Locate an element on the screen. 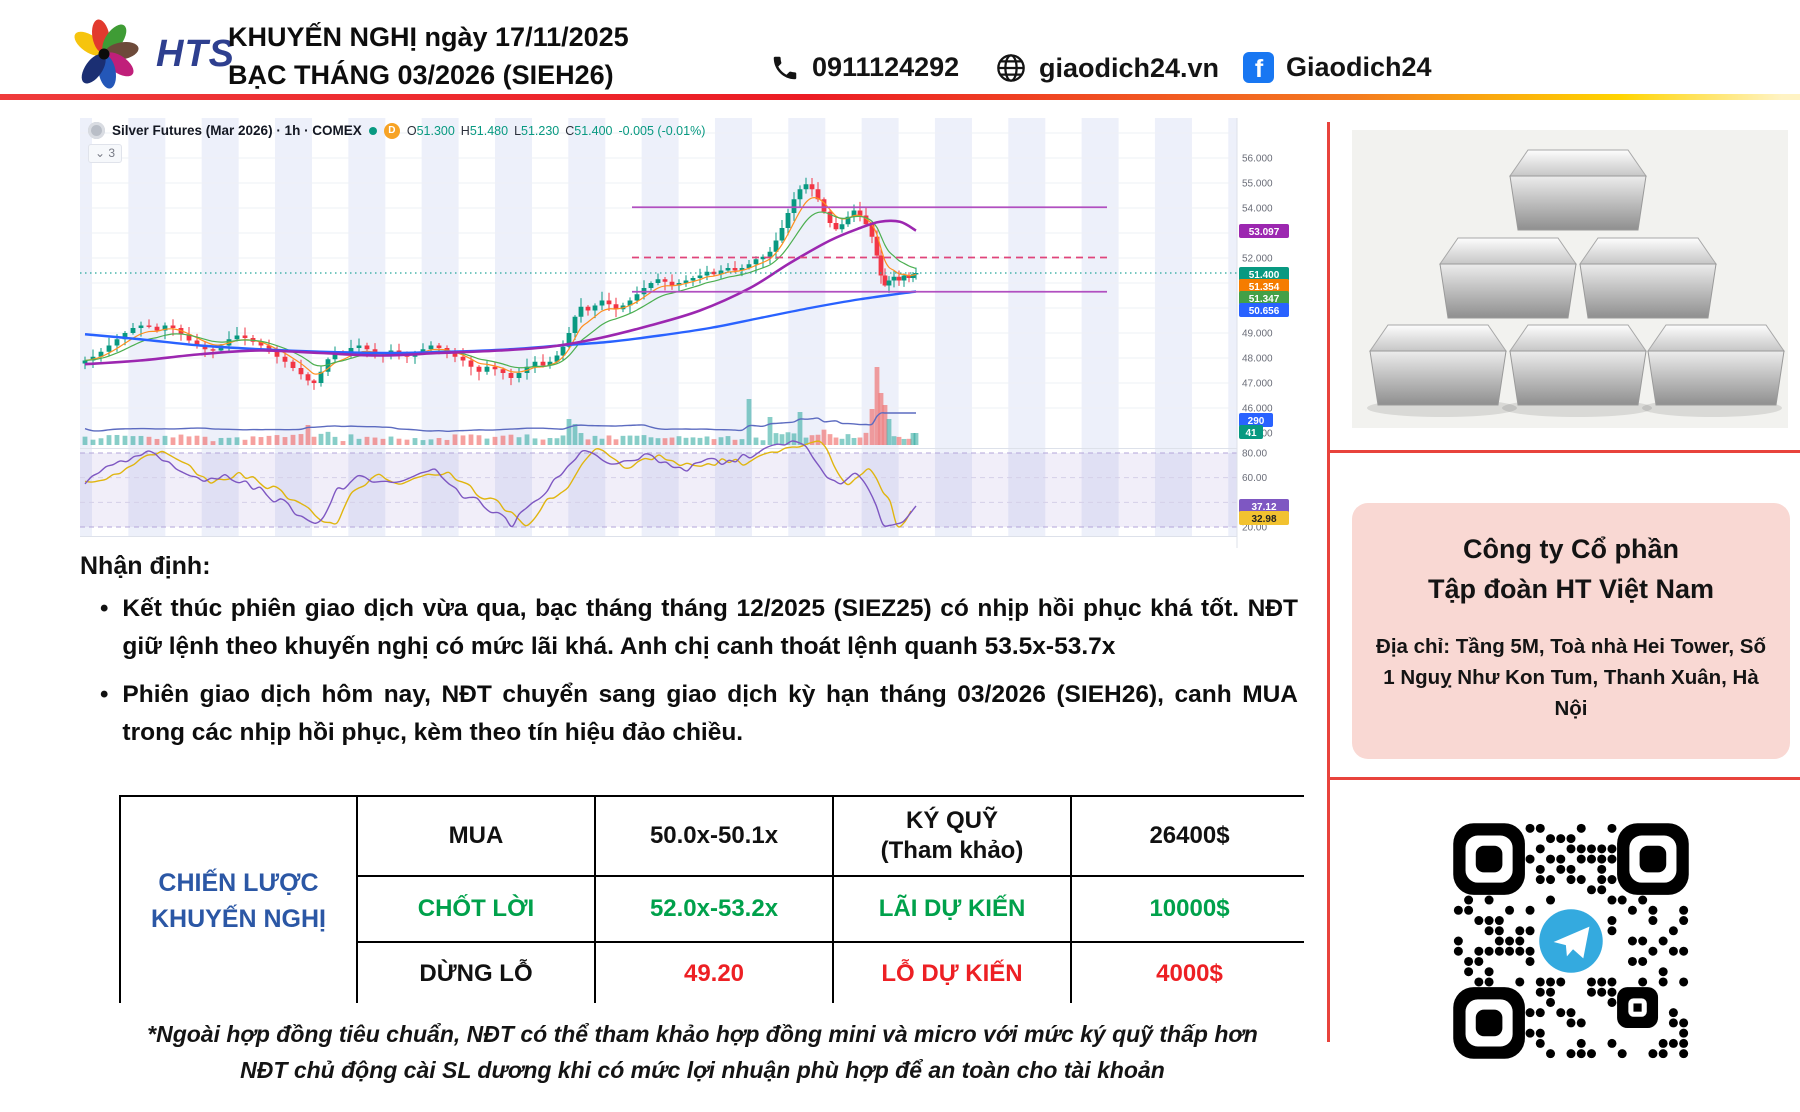 Image resolution: width=1800 pixels, height=1112 pixels. svg-text: 54.000 is located at coordinates (1257, 209).